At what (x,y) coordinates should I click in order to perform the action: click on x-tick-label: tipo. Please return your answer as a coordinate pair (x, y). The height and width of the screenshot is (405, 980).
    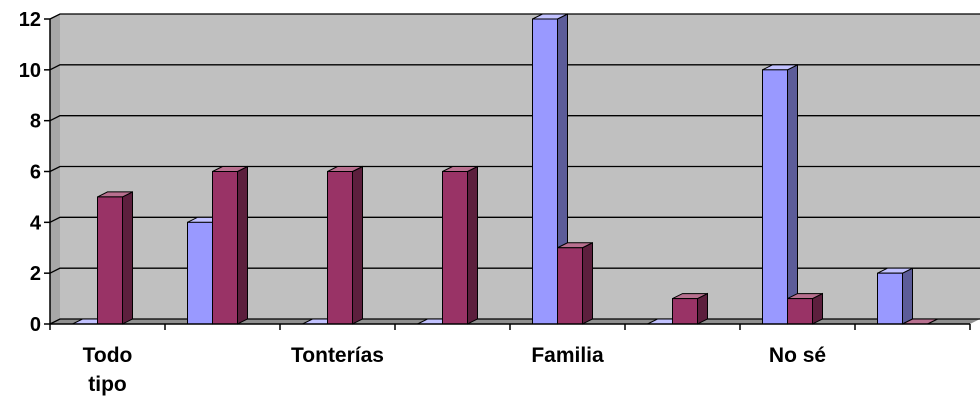
    Looking at the image, I should click on (107, 384).